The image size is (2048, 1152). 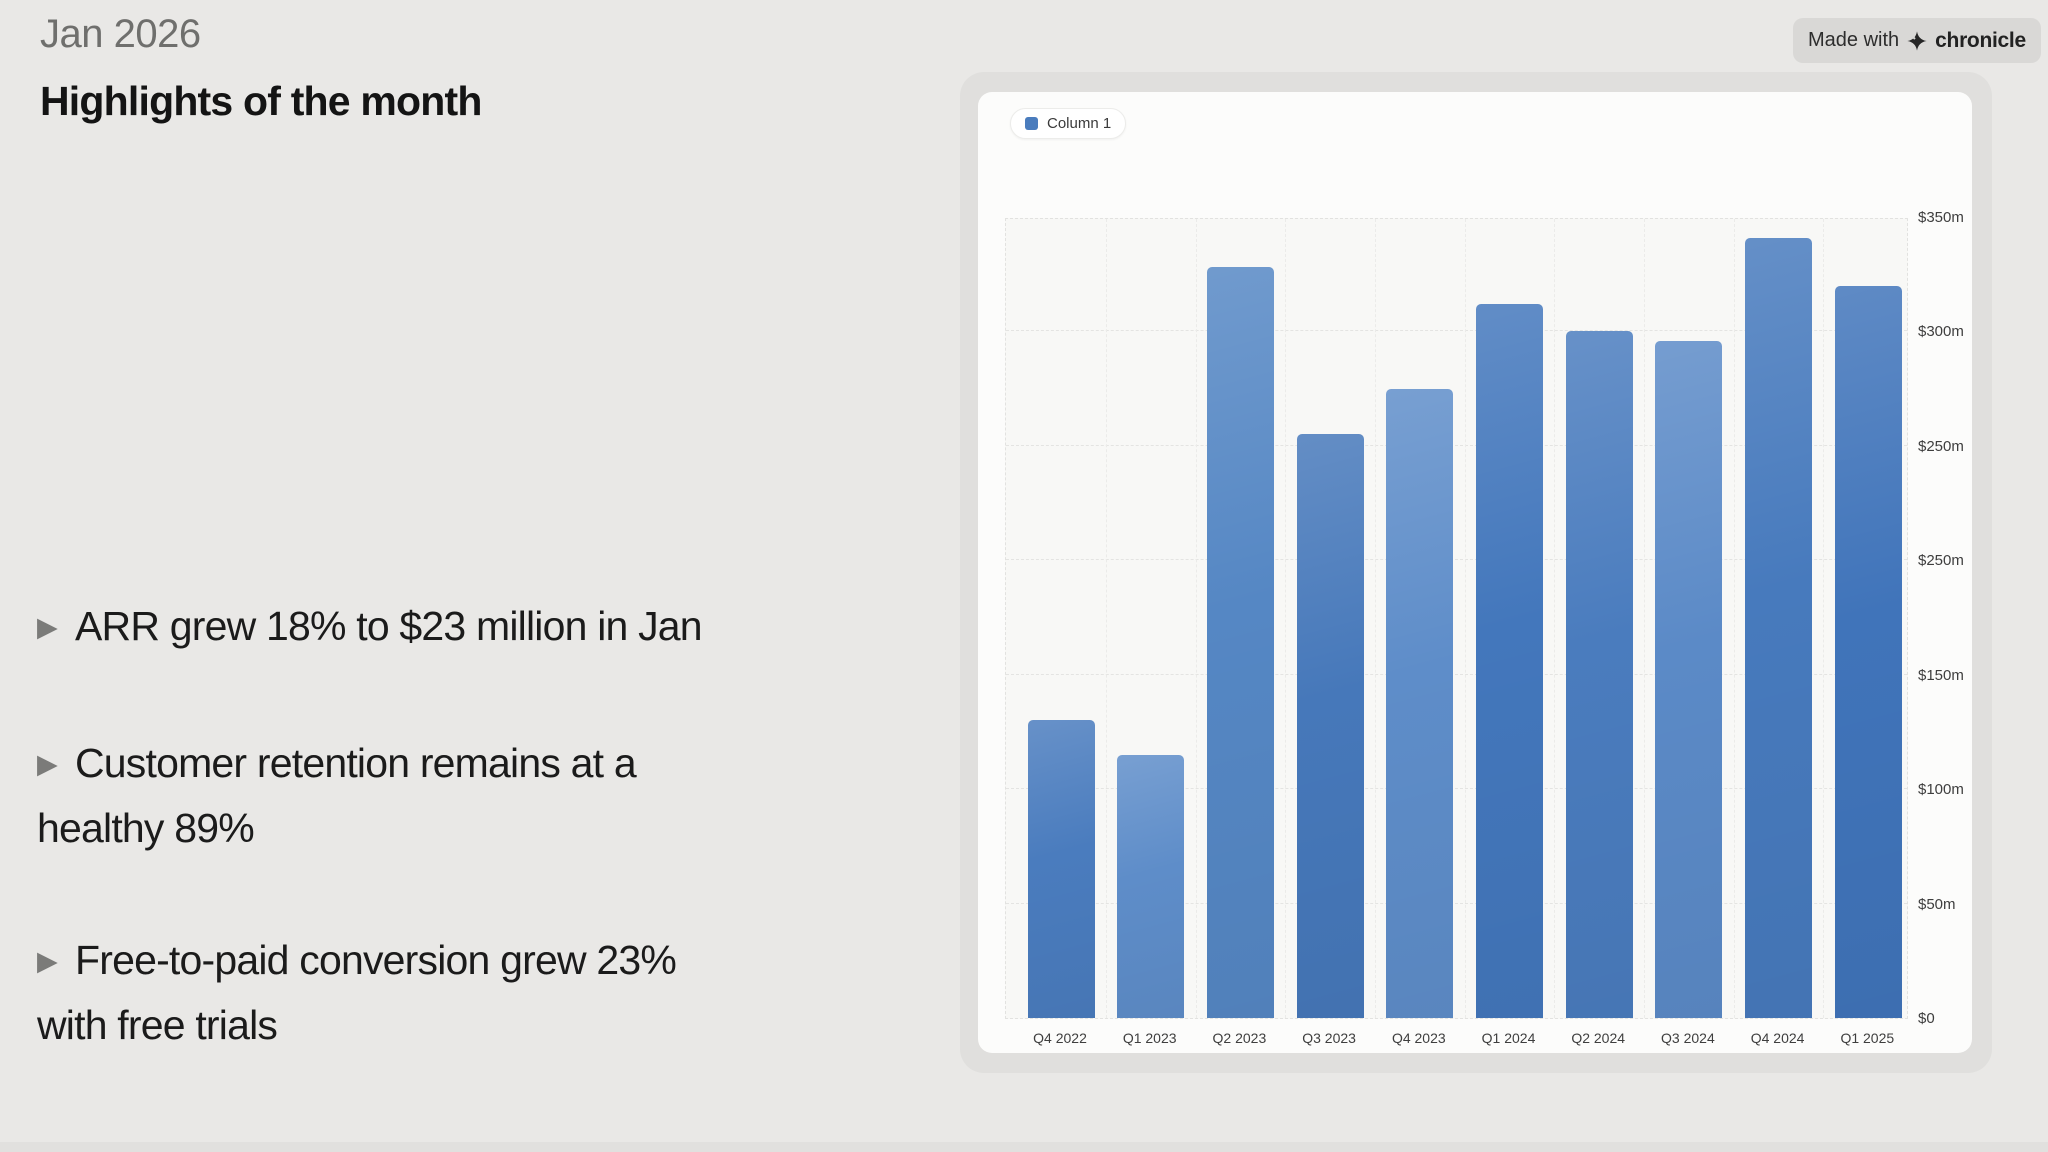 I want to click on sparkle-icon, so click(x=1917, y=41).